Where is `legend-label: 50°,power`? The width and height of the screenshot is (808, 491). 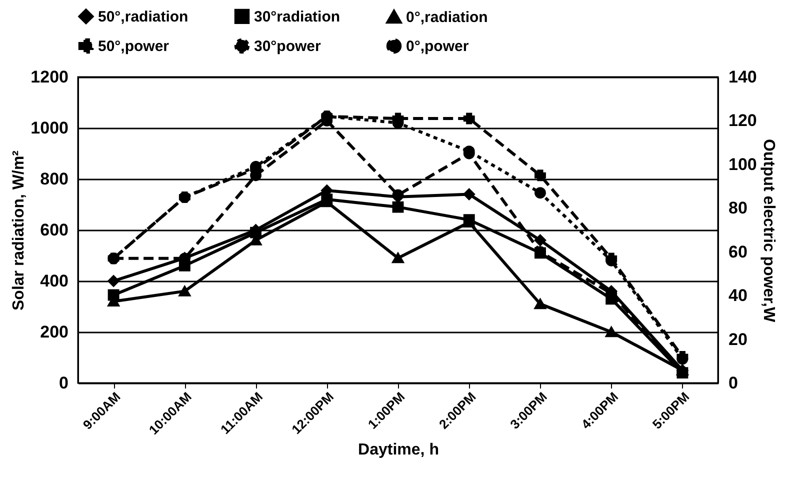
legend-label: 50°,power is located at coordinates (134, 46).